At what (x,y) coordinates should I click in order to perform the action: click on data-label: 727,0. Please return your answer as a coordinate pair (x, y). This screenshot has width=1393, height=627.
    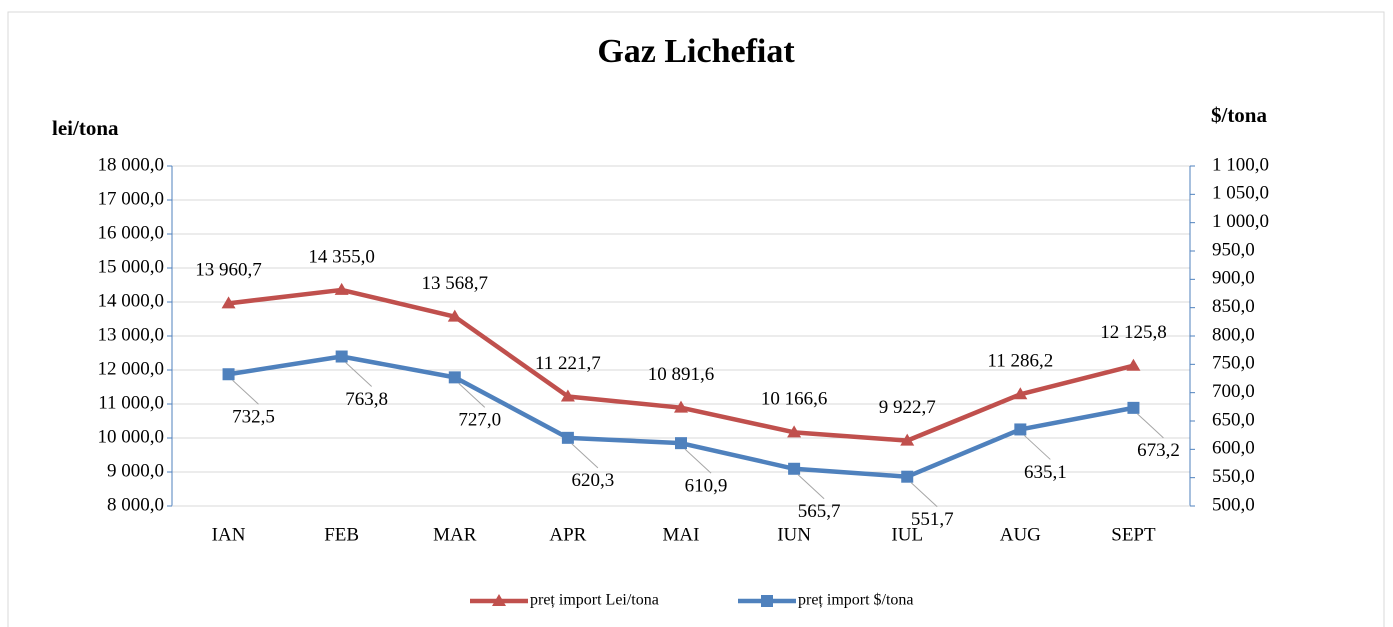
    Looking at the image, I should click on (479, 420).